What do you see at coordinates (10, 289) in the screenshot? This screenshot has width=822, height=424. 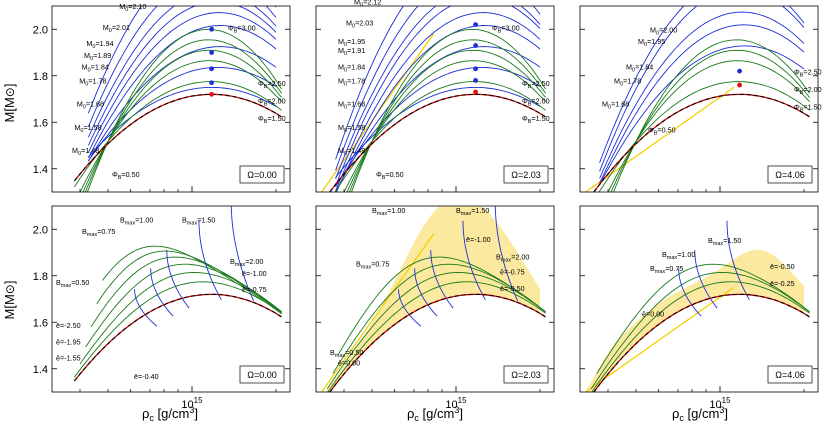 I see `y-axis-label-sun-2: ⊙` at bounding box center [10, 289].